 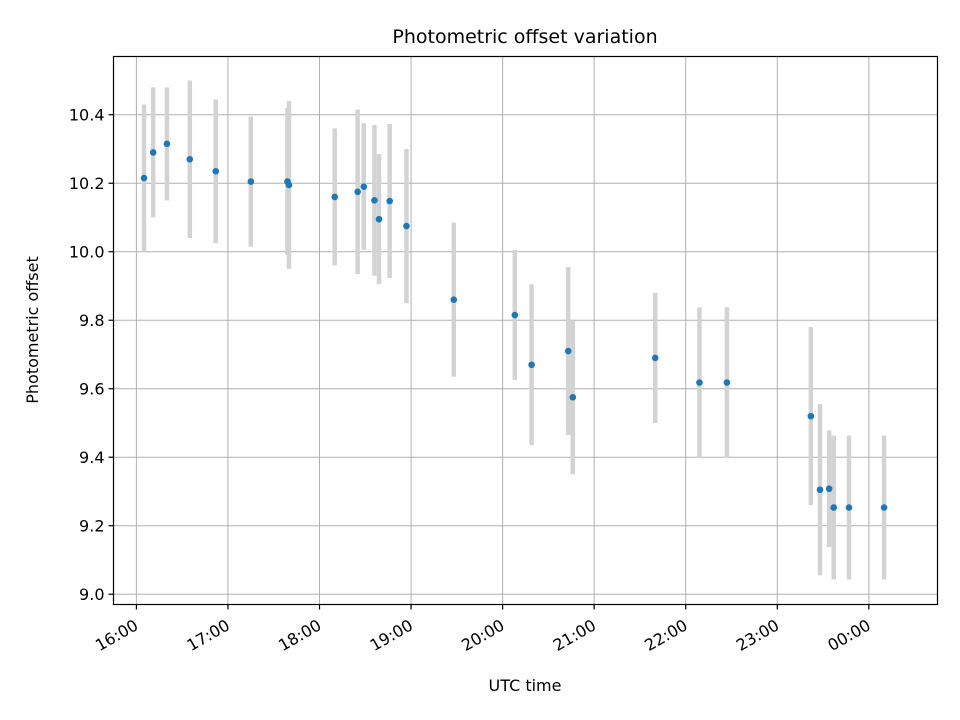 What do you see at coordinates (91, 355) in the screenshot?
I see `y-axis-ticks: 9.0 9.2 9.4 9.6 9.8 10.0 10.2 10.4` at bounding box center [91, 355].